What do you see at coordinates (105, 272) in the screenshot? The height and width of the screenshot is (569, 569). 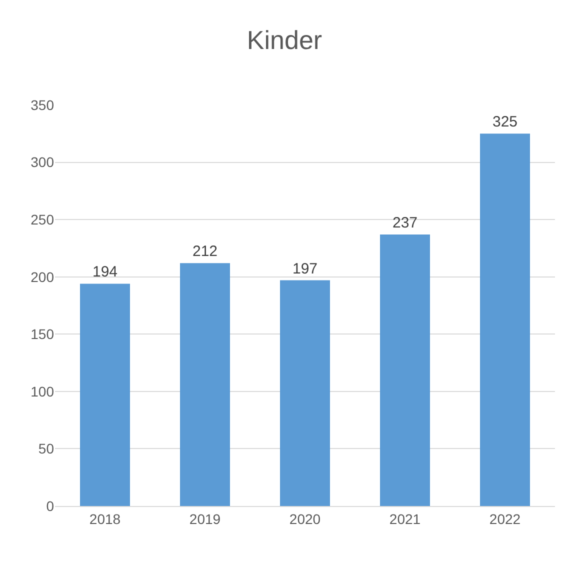 I see `data-label: 194` at bounding box center [105, 272].